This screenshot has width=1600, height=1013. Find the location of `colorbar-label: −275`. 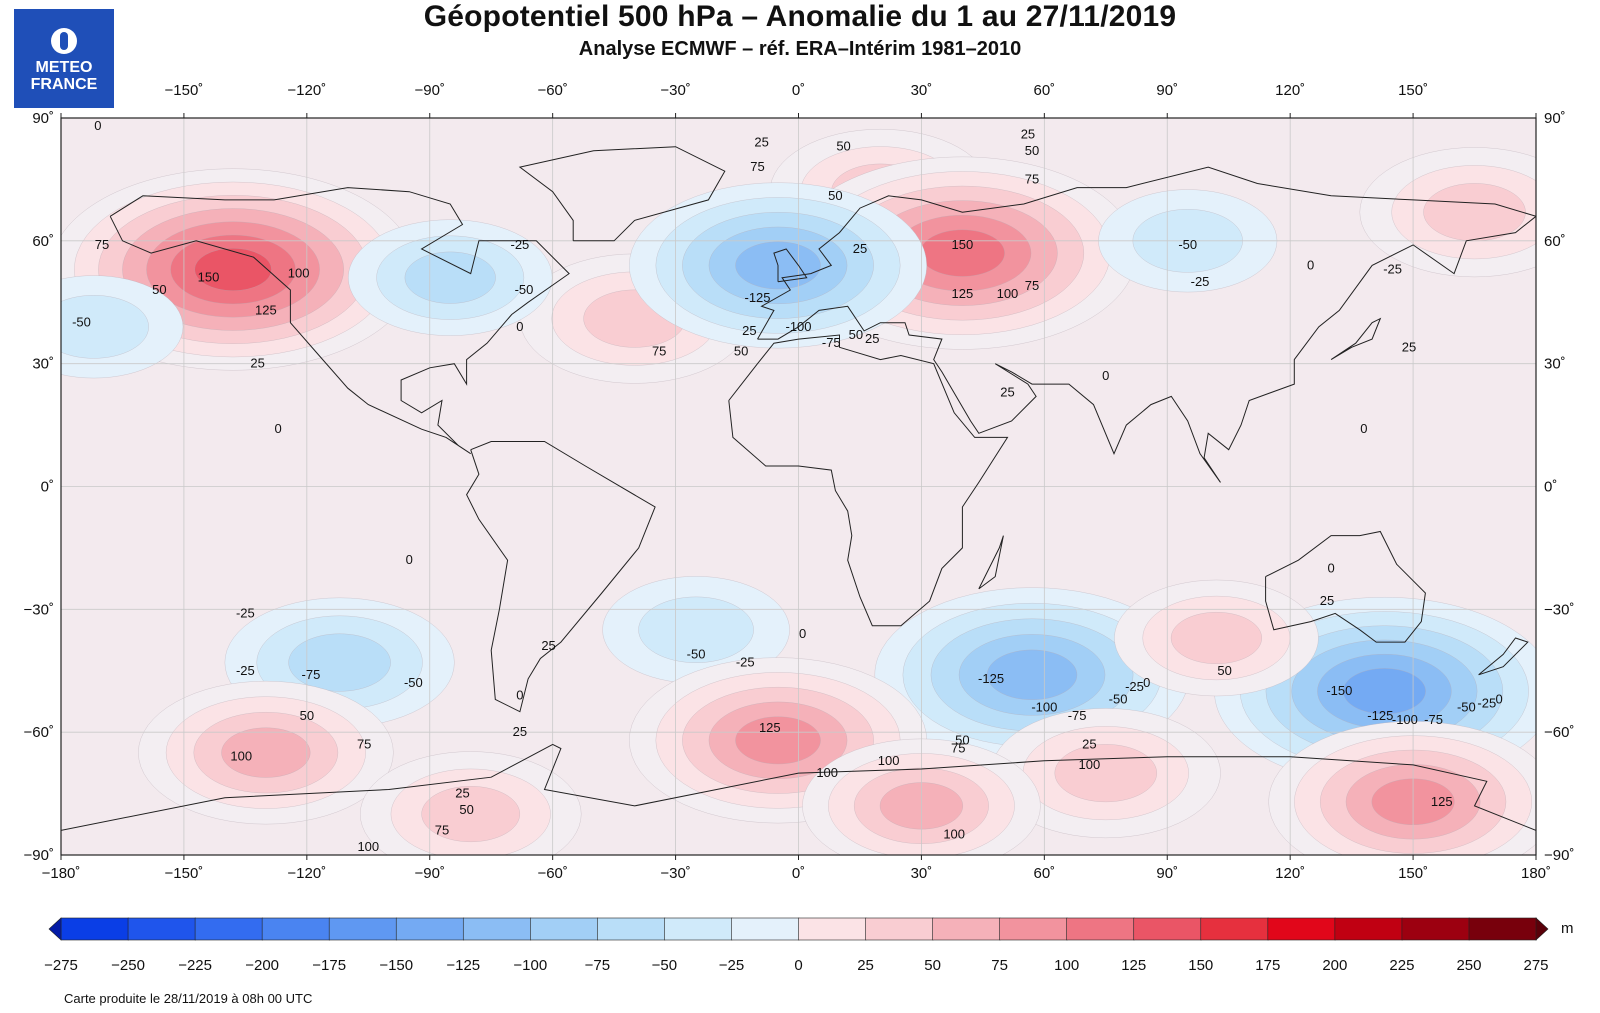

colorbar-label: −275 is located at coordinates (61, 965).